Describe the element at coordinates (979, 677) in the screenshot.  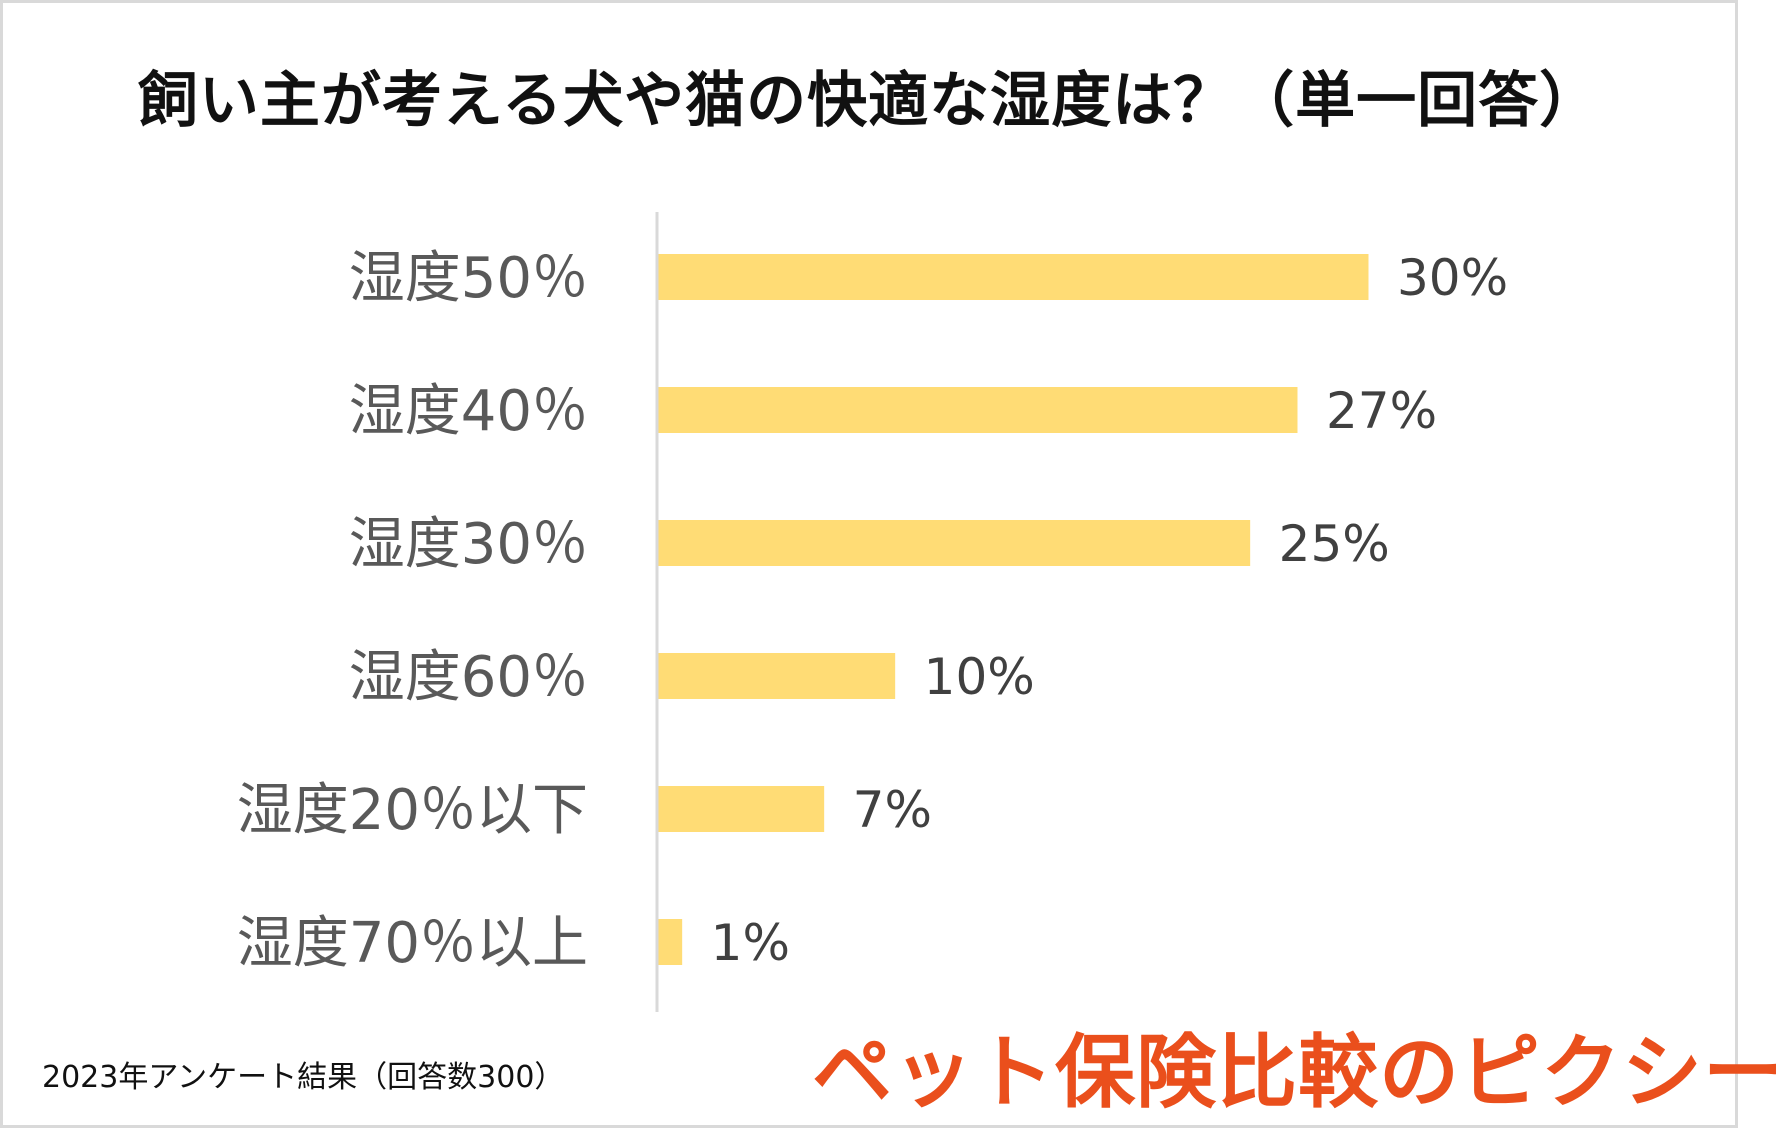
I see `value-label: 10%` at that location.